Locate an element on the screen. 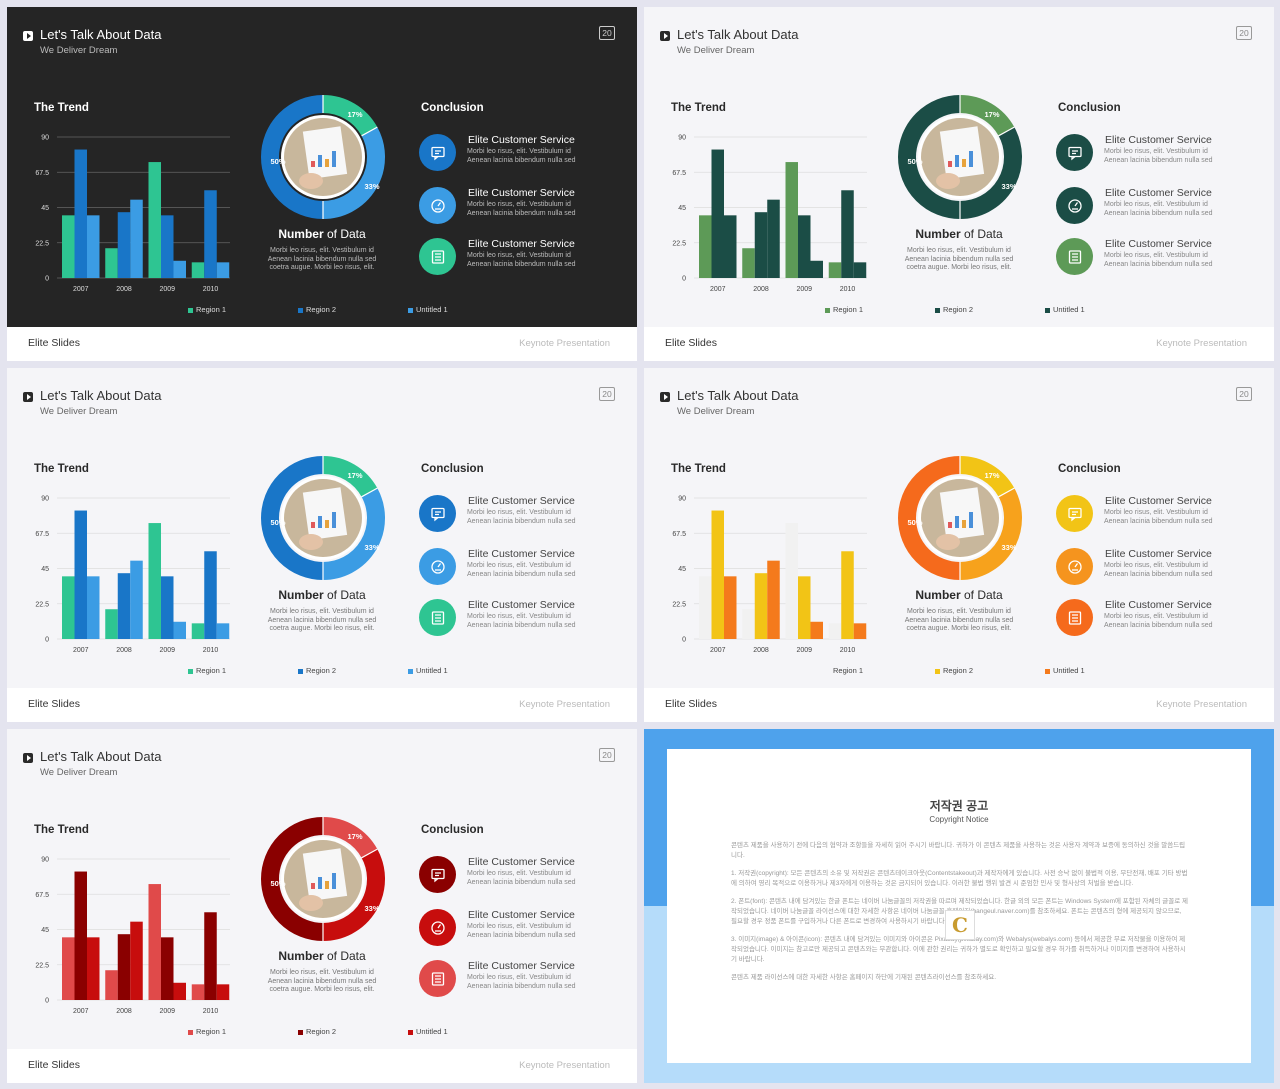 This screenshot has width=1280, height=1089. slide-footer: Elite Slides Keynote Presentation is located at coordinates (322, 344).